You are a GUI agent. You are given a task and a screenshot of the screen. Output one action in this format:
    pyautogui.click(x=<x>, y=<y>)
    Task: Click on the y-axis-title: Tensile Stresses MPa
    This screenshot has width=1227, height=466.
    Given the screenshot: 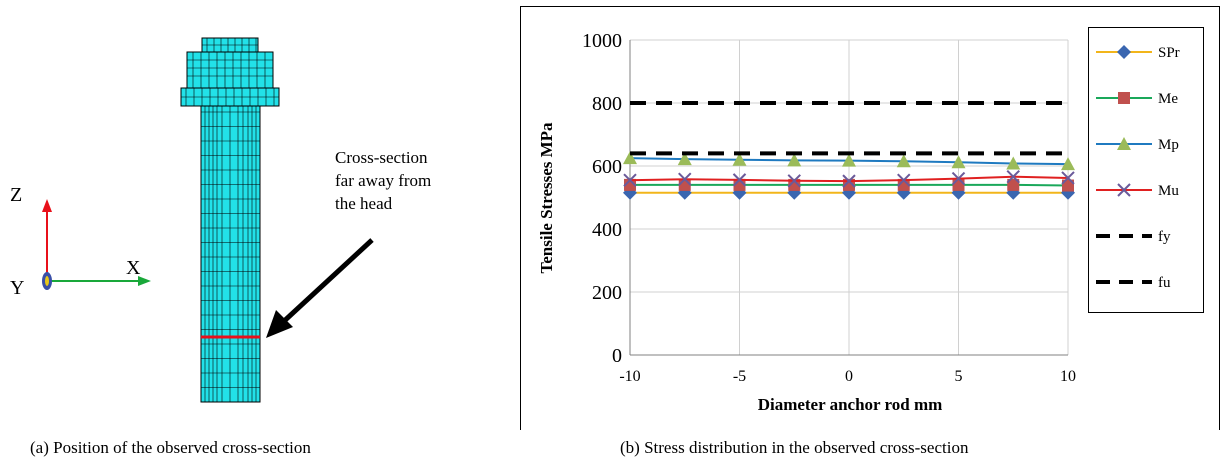 What is the action you would take?
    pyautogui.click(x=546, y=198)
    